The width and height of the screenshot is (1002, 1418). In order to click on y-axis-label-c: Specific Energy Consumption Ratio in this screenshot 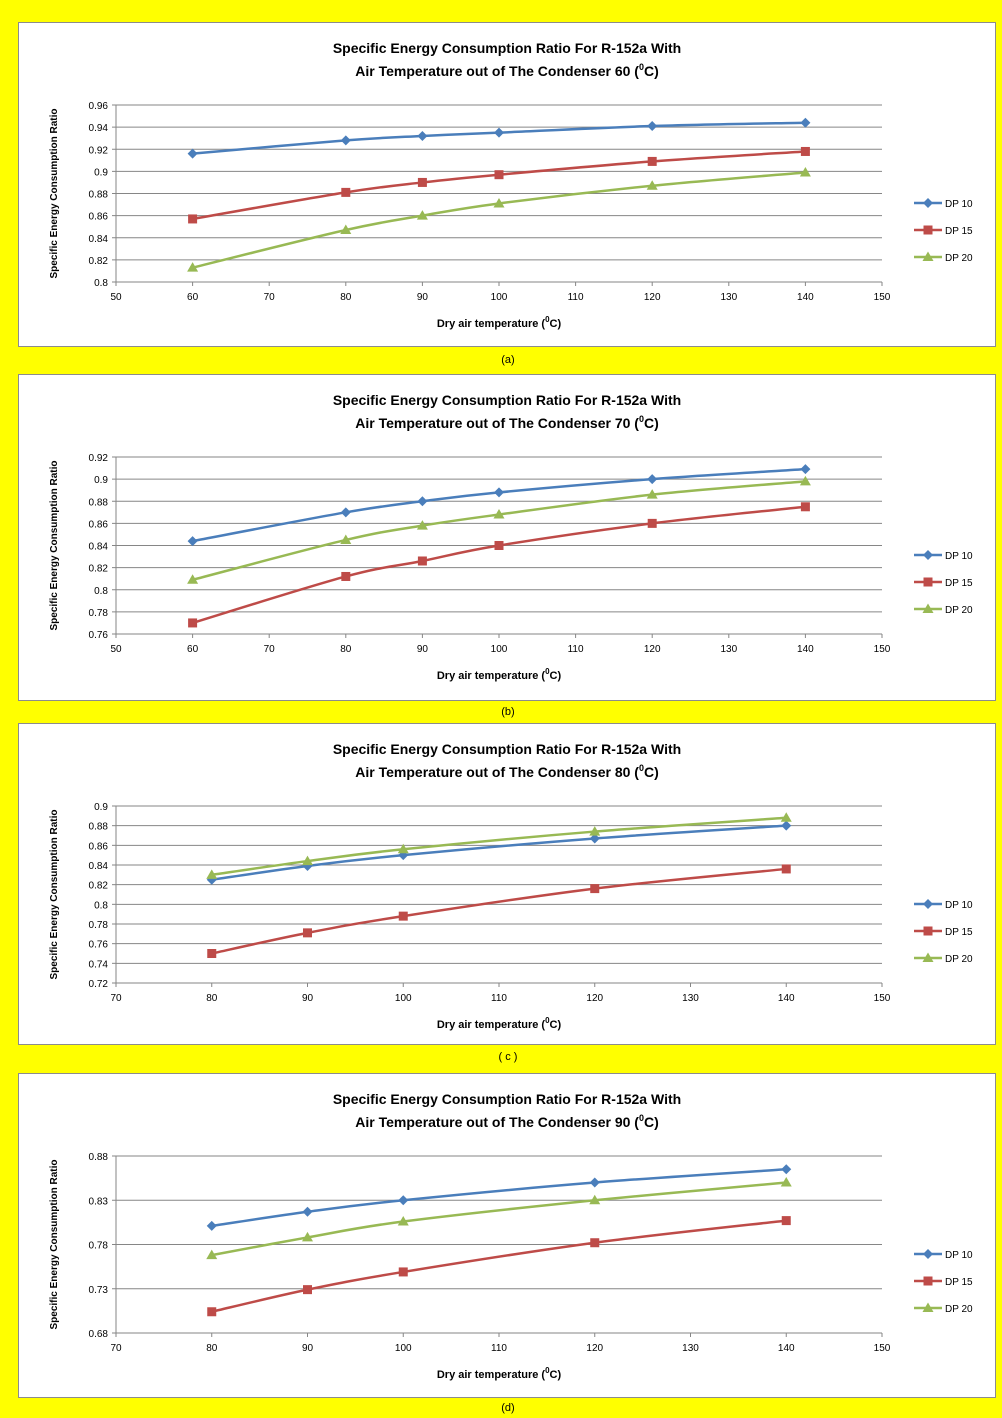, I will do `click(54, 894)`.